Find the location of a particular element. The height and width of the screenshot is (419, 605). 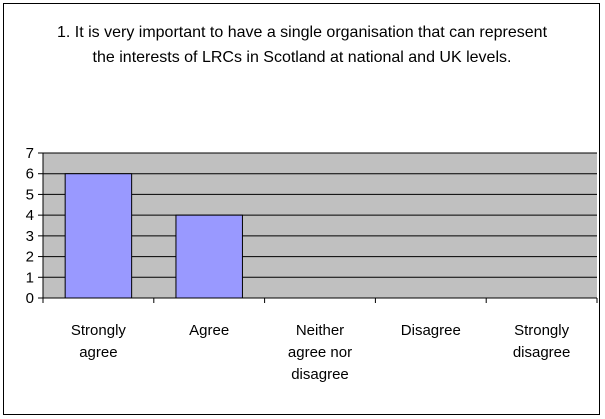

y-tick-label: 6 is located at coordinates (30, 174).